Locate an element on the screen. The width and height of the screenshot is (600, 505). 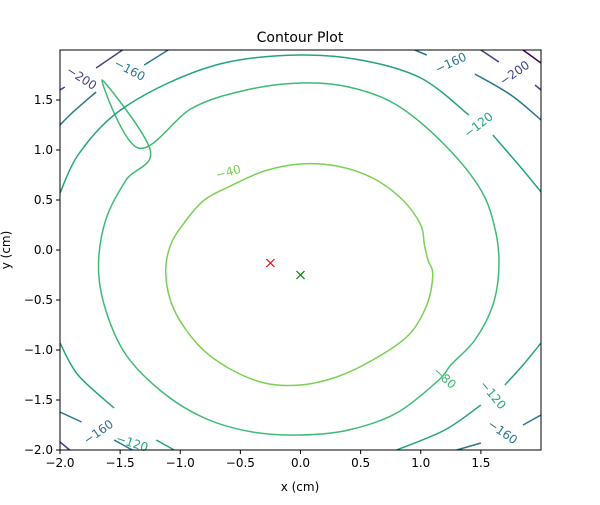
x-tick-label: 1.0 is located at coordinates (420, 463).